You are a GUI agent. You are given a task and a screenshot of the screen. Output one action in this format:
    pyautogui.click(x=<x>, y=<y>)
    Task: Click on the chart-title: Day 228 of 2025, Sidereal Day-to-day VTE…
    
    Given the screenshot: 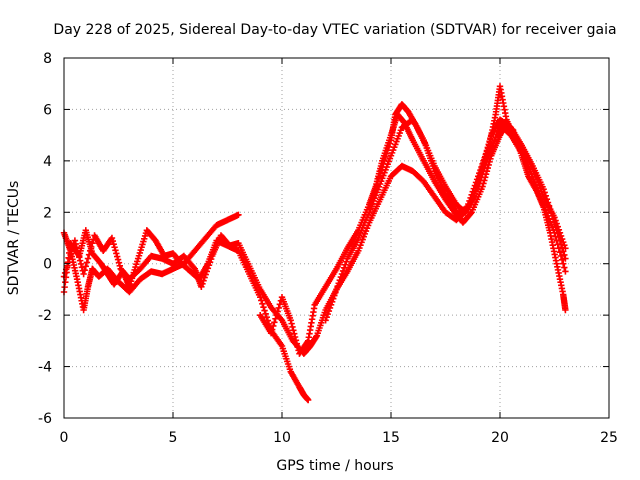 What is the action you would take?
    pyautogui.click(x=334, y=30)
    